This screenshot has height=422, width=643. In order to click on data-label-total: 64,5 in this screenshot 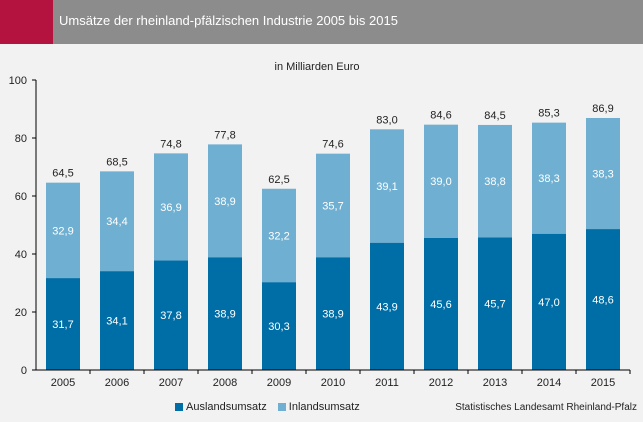, I will do `click(62, 174)`.